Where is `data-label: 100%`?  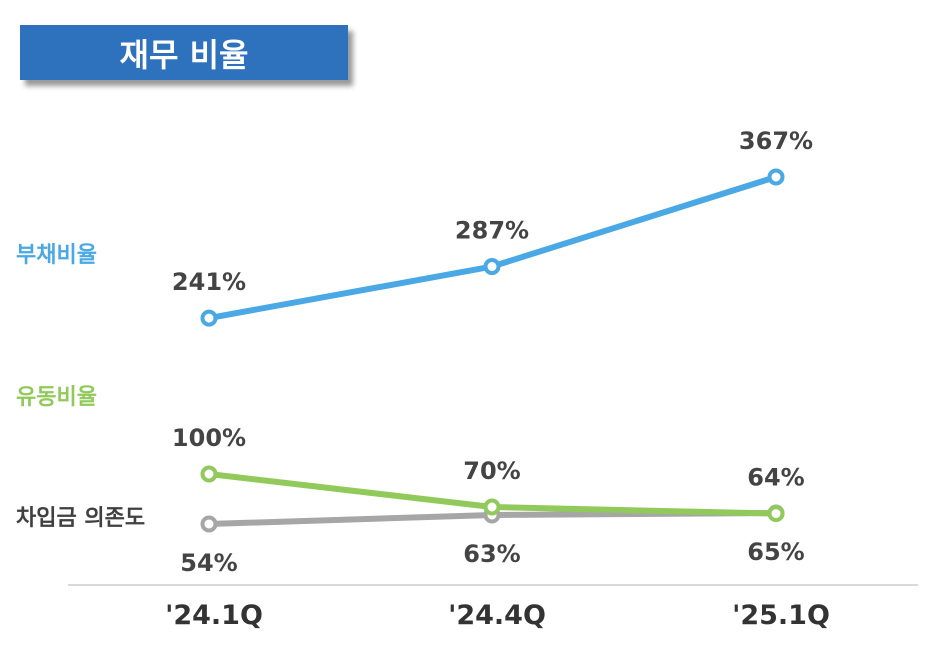
data-label: 100% is located at coordinates (209, 438).